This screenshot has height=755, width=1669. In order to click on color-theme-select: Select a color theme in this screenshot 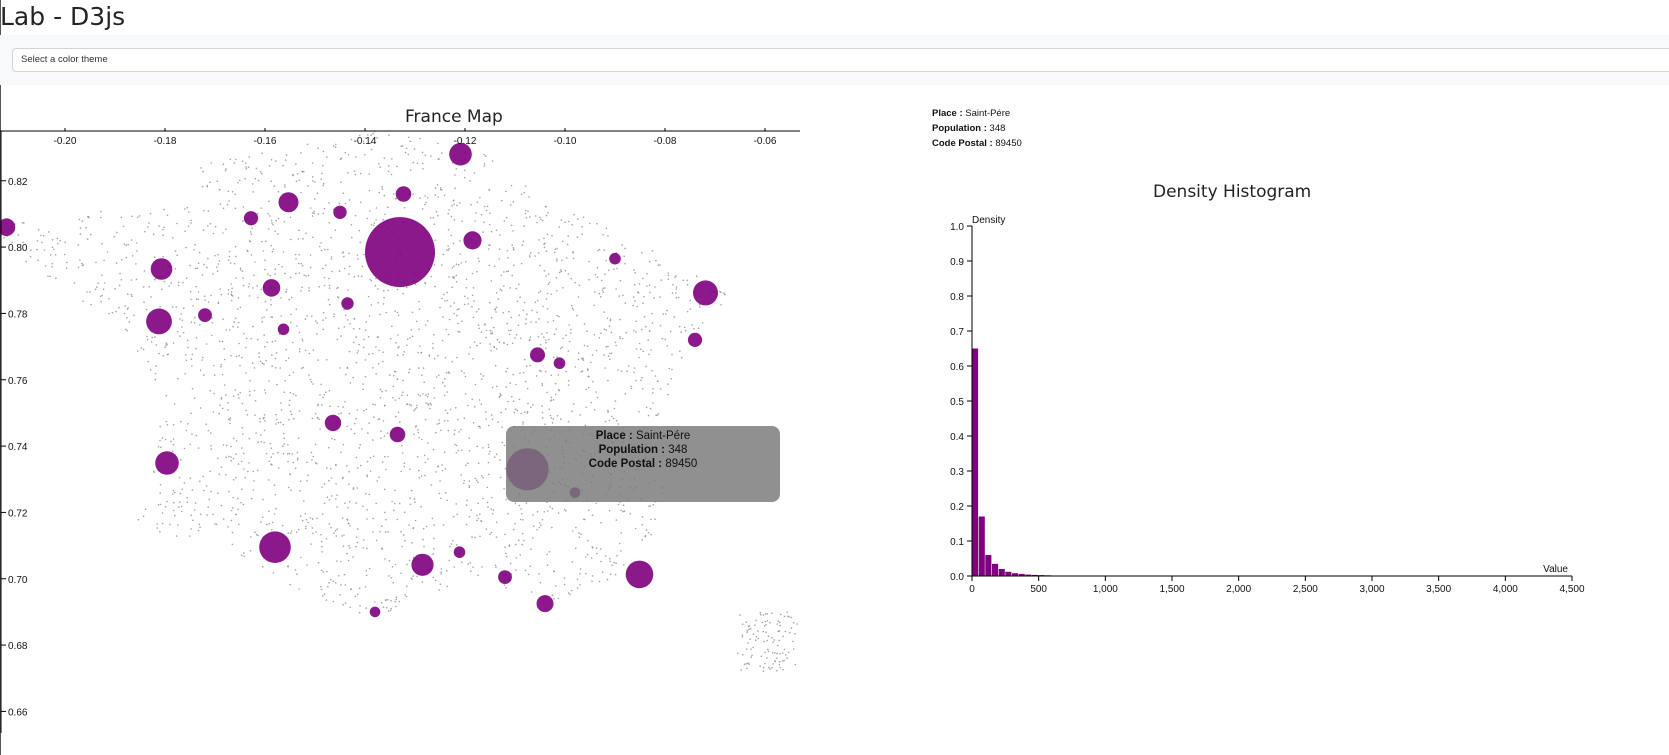, I will do `click(840, 60)`.